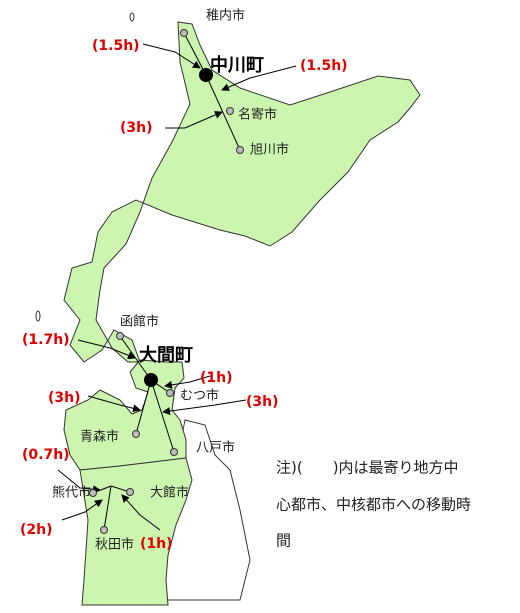 The width and height of the screenshot is (520, 613). I want to click on city-label: 青森市, so click(99, 437).